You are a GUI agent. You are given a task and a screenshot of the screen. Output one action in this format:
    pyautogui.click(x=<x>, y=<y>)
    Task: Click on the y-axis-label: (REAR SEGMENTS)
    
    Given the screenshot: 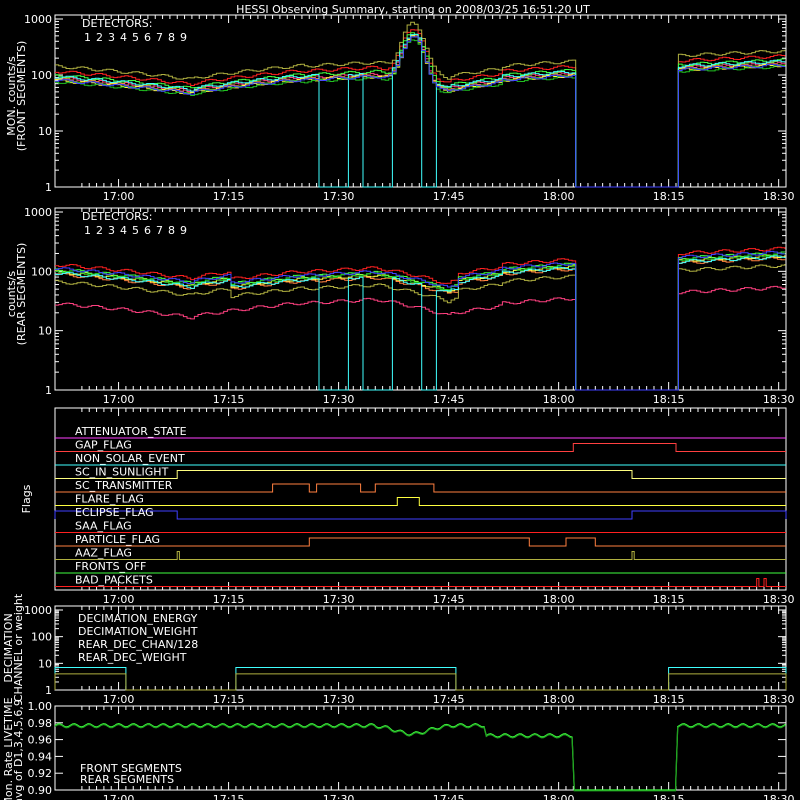 What is the action you would take?
    pyautogui.click(x=21, y=294)
    